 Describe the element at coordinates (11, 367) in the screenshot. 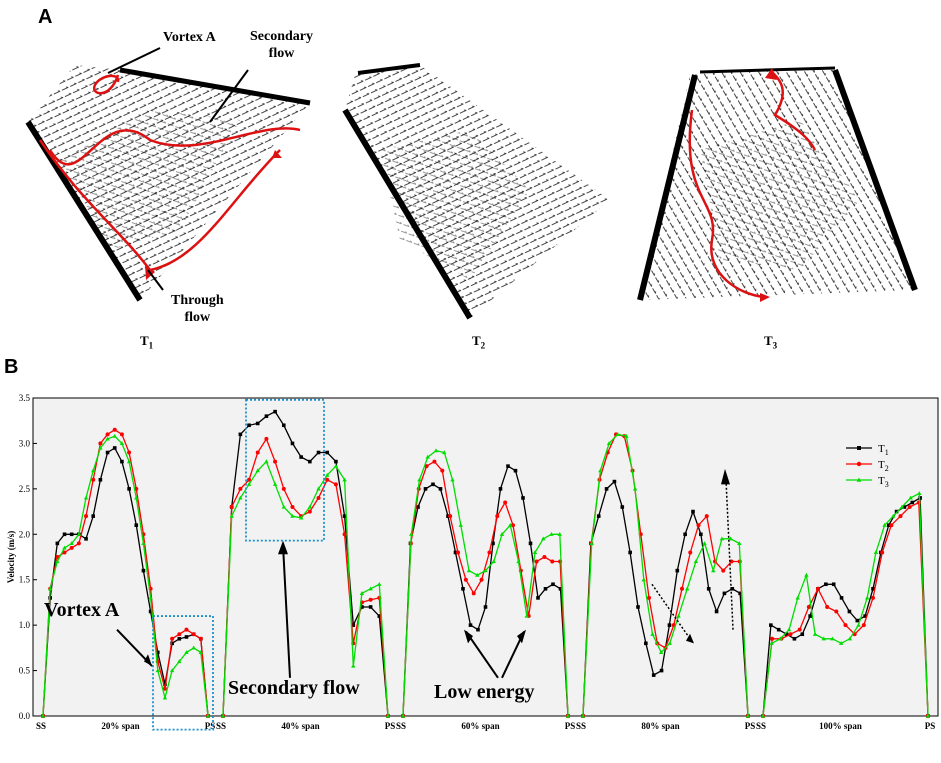

I see `panel-b-label: B` at that location.